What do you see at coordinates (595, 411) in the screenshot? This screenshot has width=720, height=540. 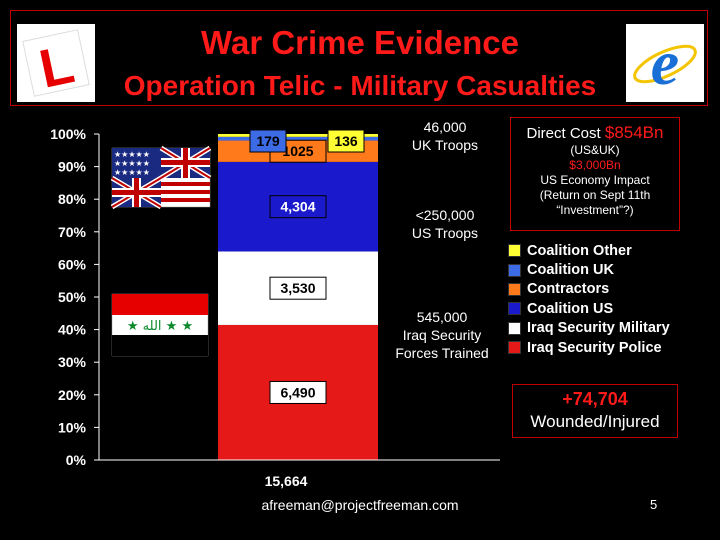 I see `wounded-box: +74,704 Wounded/Injured` at bounding box center [595, 411].